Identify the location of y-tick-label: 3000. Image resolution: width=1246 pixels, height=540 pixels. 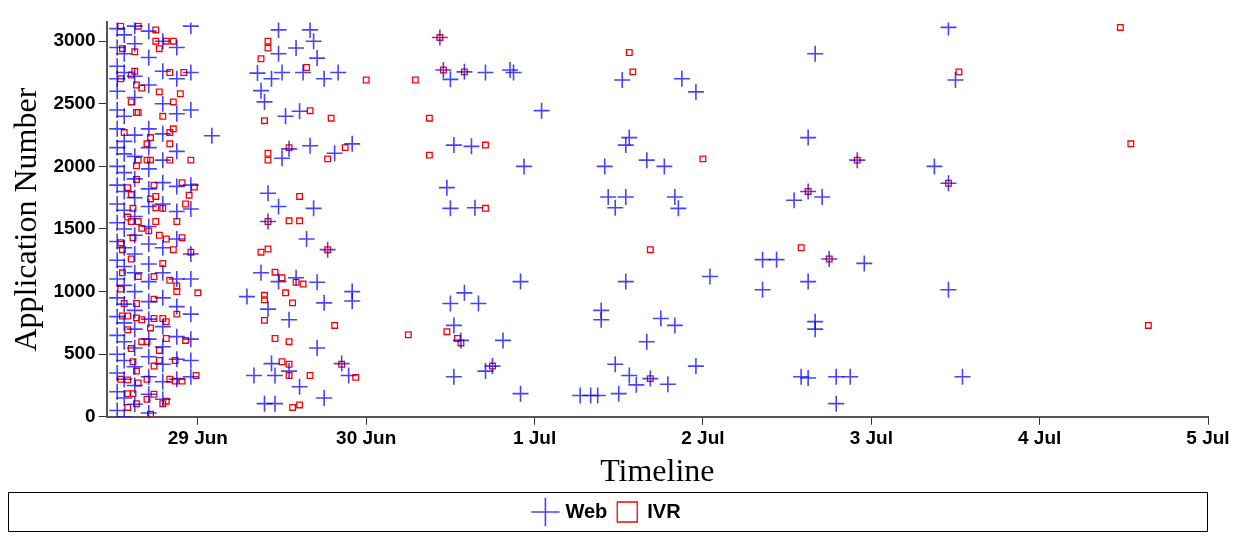
(74, 40).